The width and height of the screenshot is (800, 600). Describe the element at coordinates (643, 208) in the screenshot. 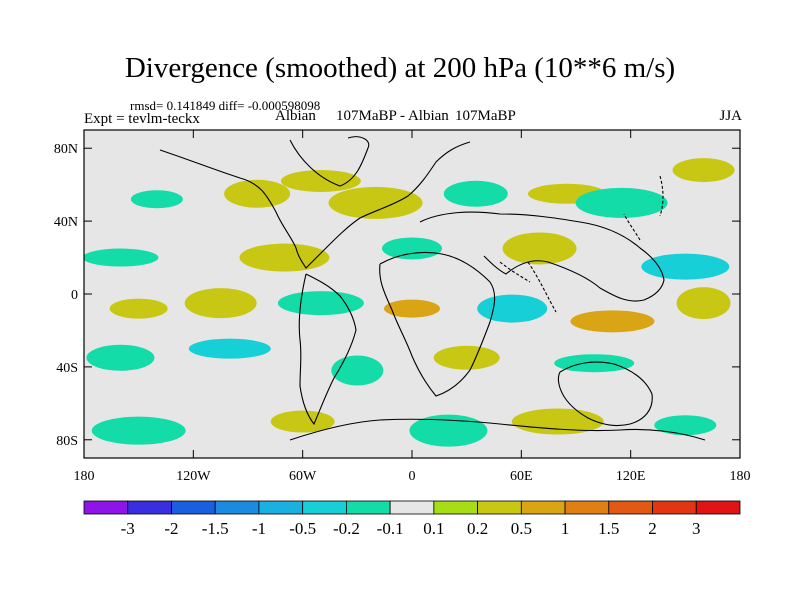

I see `coastline-east-asia` at that location.